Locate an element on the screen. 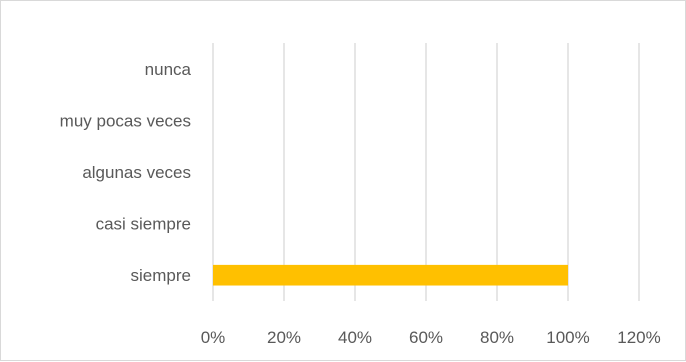  x-tick-label: 100% is located at coordinates (567, 337).